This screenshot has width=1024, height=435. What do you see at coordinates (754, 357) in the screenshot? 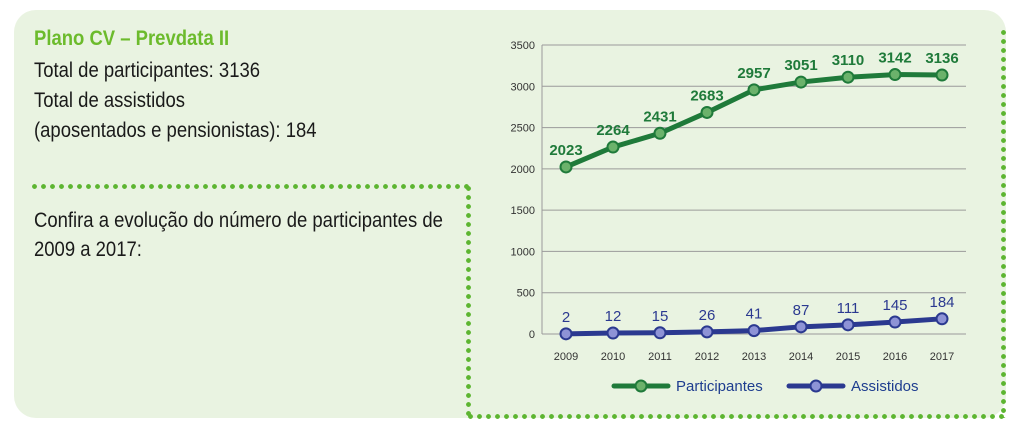
I see `x-tick-label: 2013` at bounding box center [754, 357].